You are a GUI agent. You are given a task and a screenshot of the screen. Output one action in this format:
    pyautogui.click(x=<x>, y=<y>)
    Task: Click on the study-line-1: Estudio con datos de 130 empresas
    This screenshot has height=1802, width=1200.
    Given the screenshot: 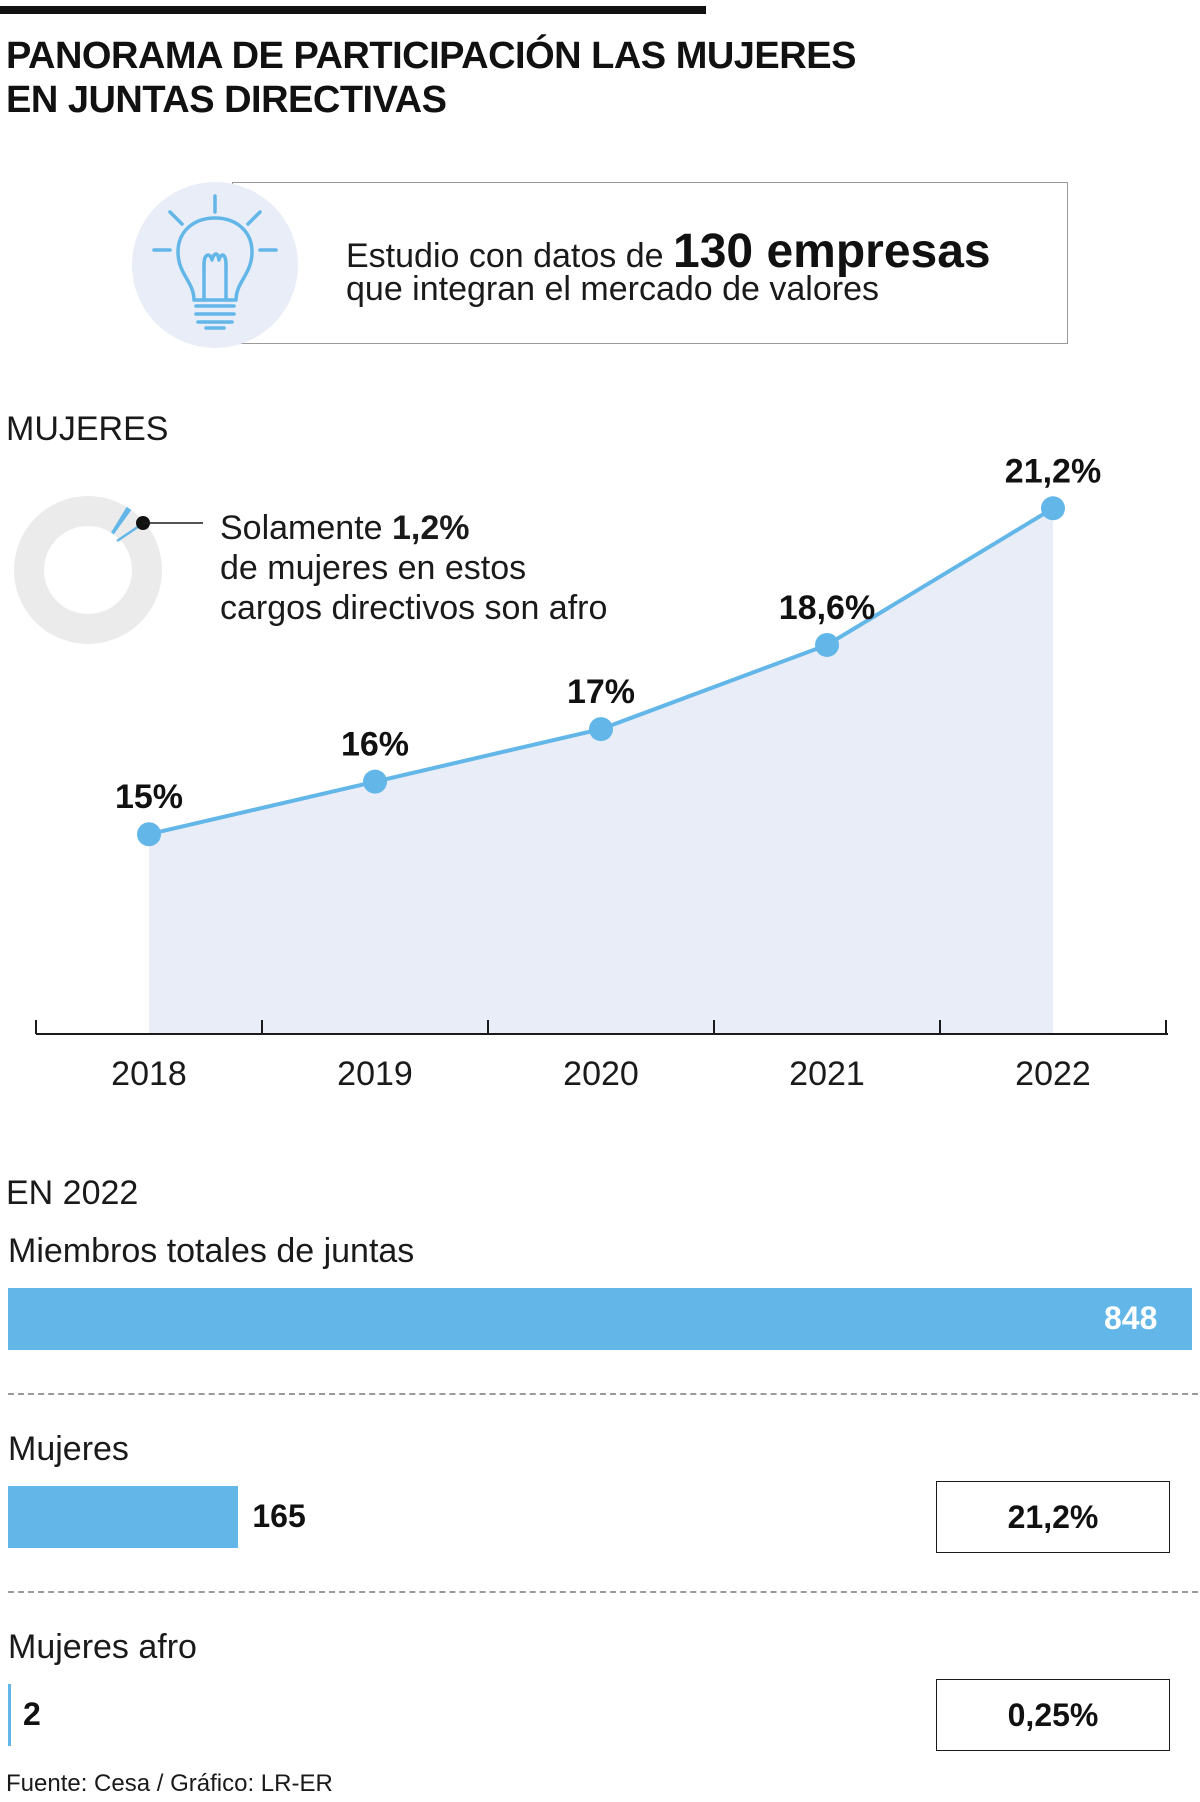 What is the action you would take?
    pyautogui.click(x=668, y=251)
    